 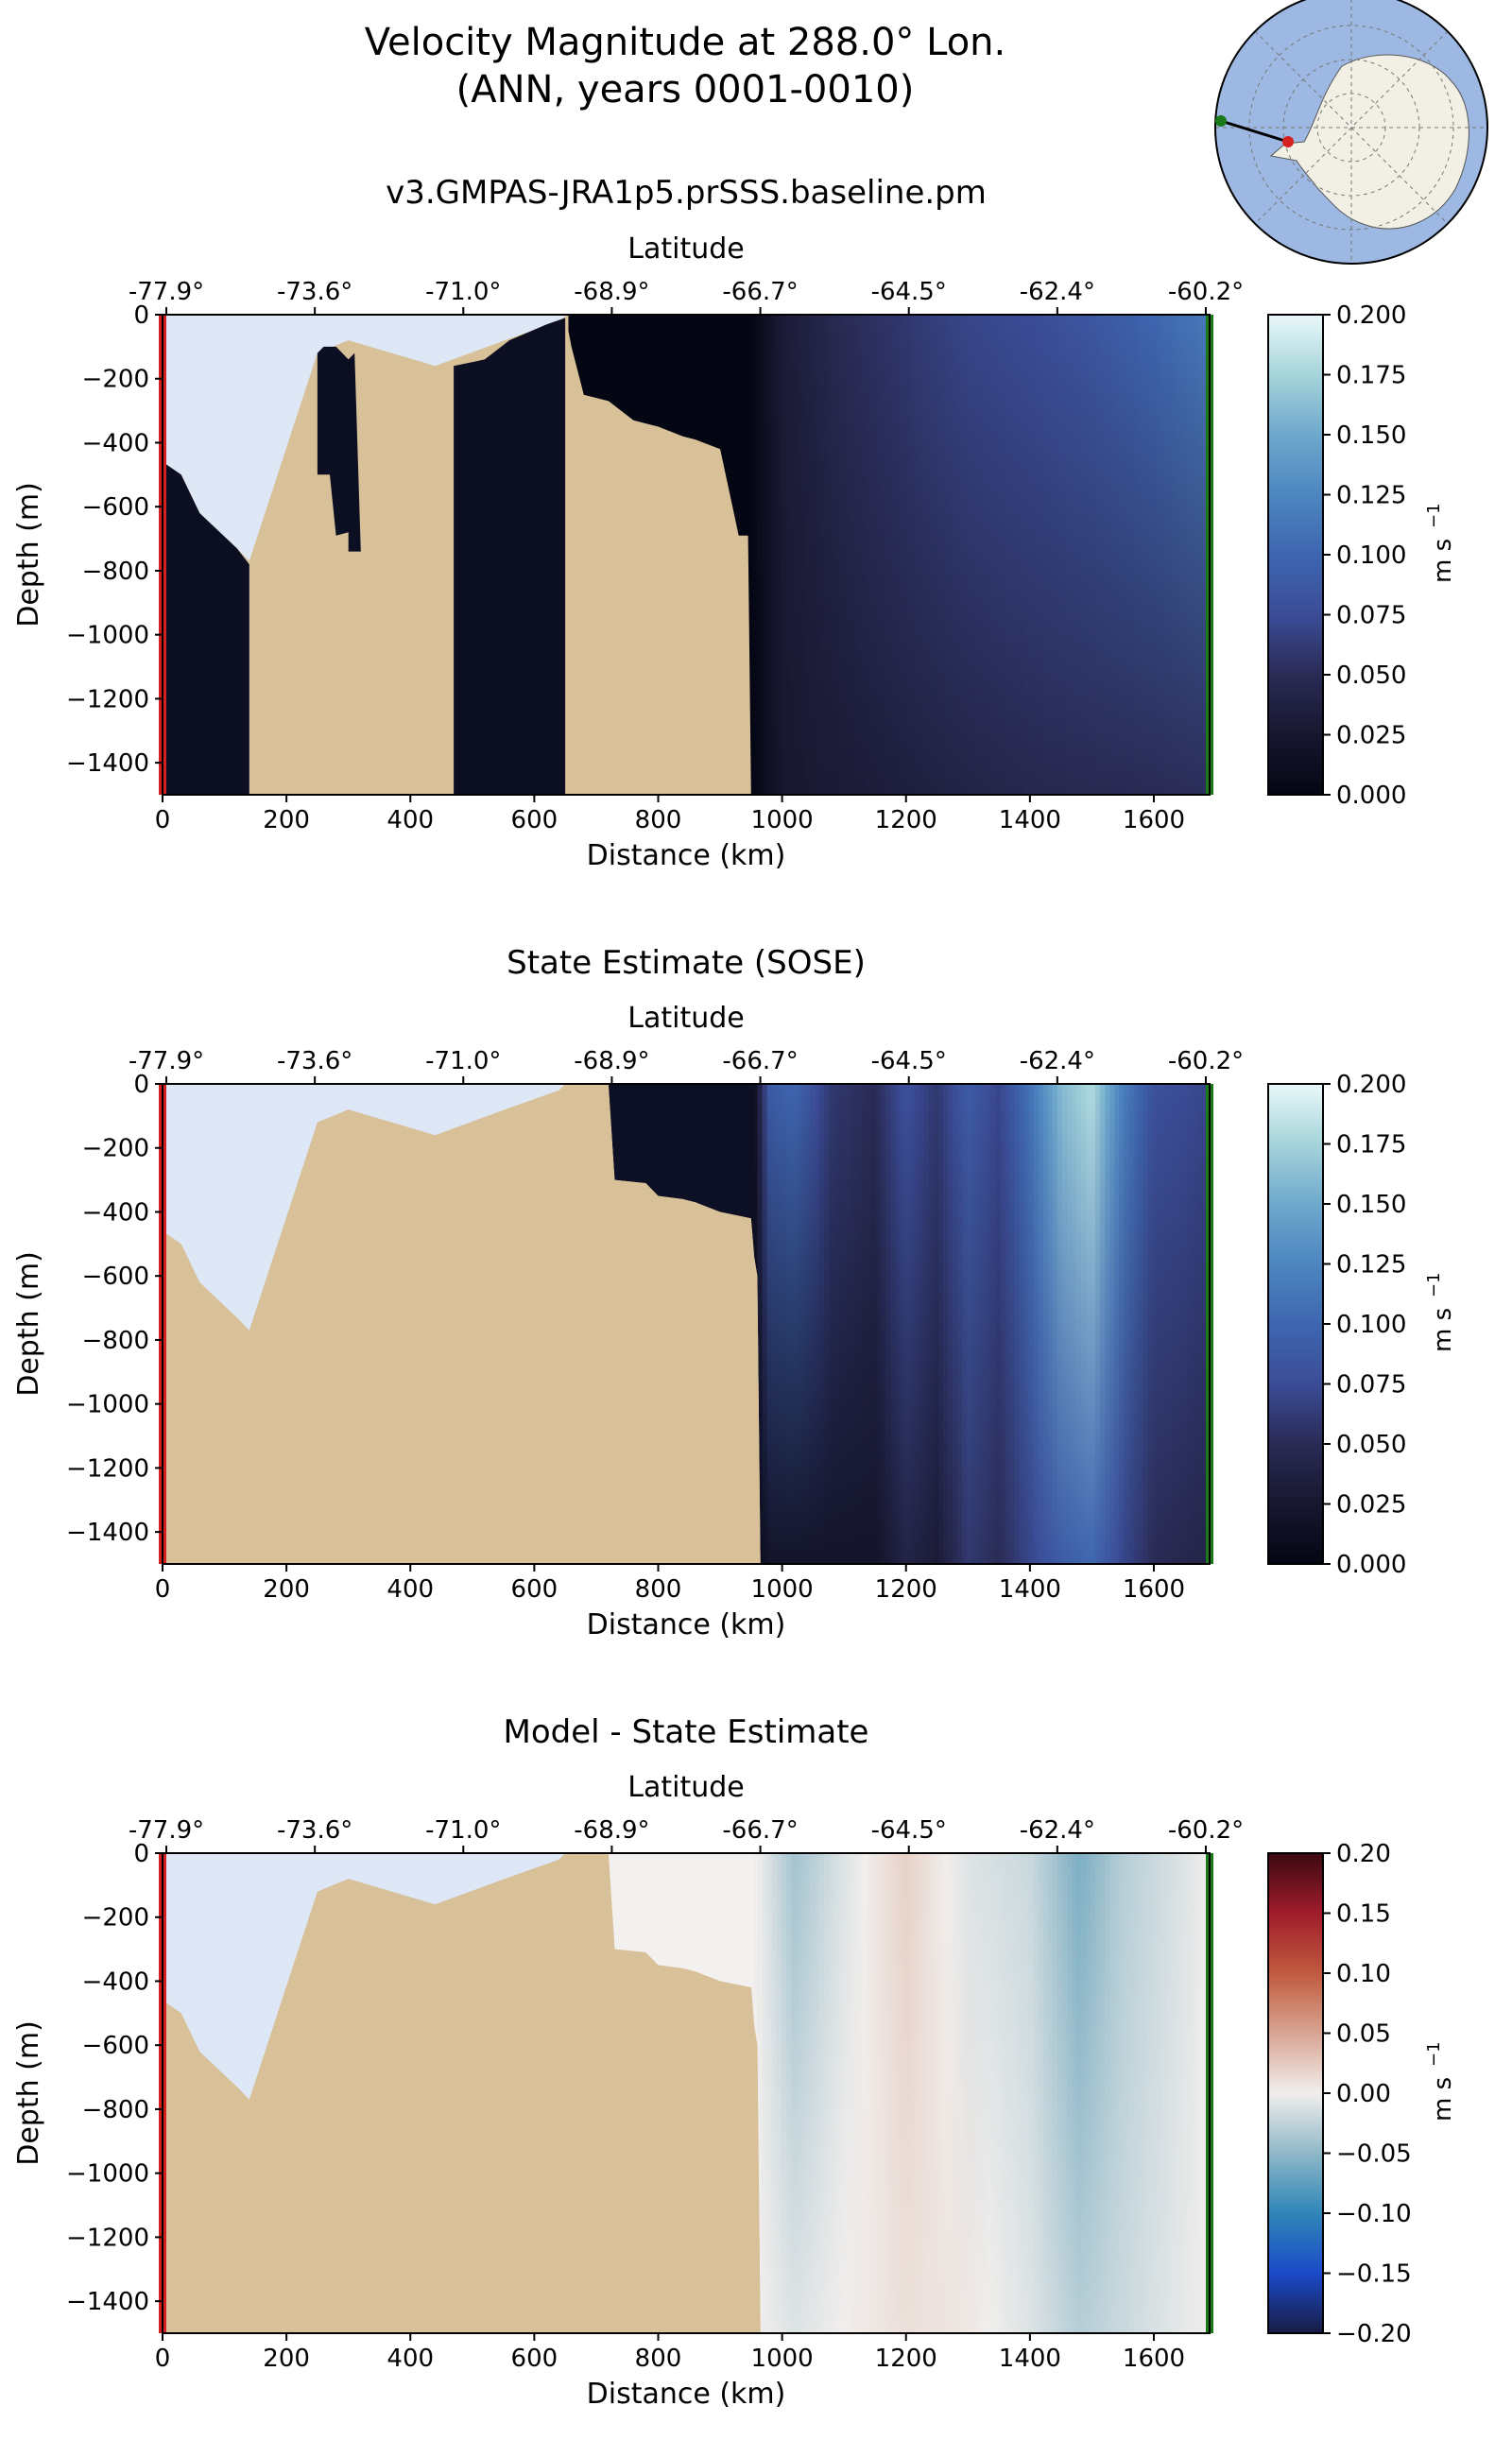 I want to click on top-tick-label: -64.5°, so click(x=909, y=1830).